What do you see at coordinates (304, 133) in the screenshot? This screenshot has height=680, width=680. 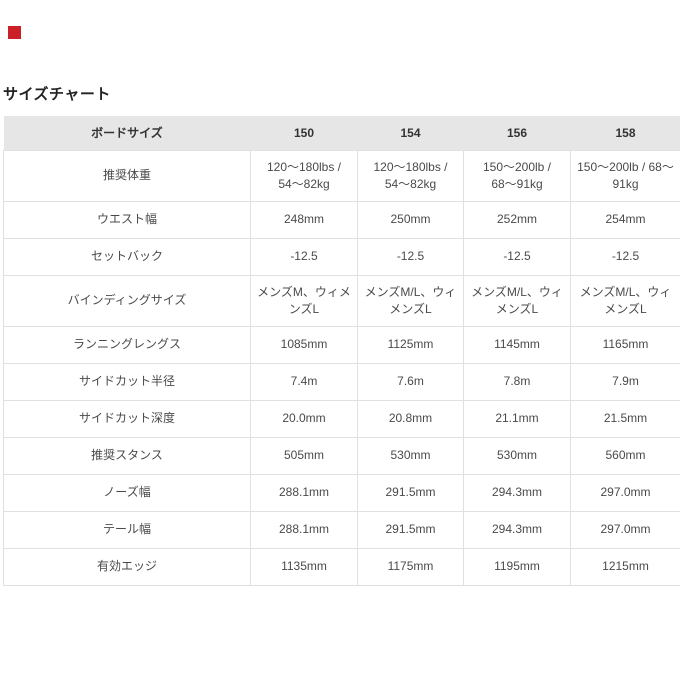 I see `header-cell-size-150: 150` at bounding box center [304, 133].